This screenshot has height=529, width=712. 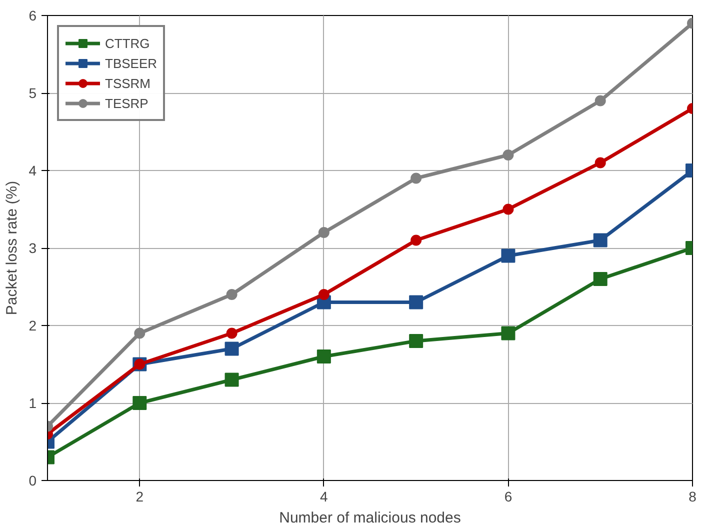 What do you see at coordinates (32, 403) in the screenshot?
I see `y-tick-label: 1` at bounding box center [32, 403].